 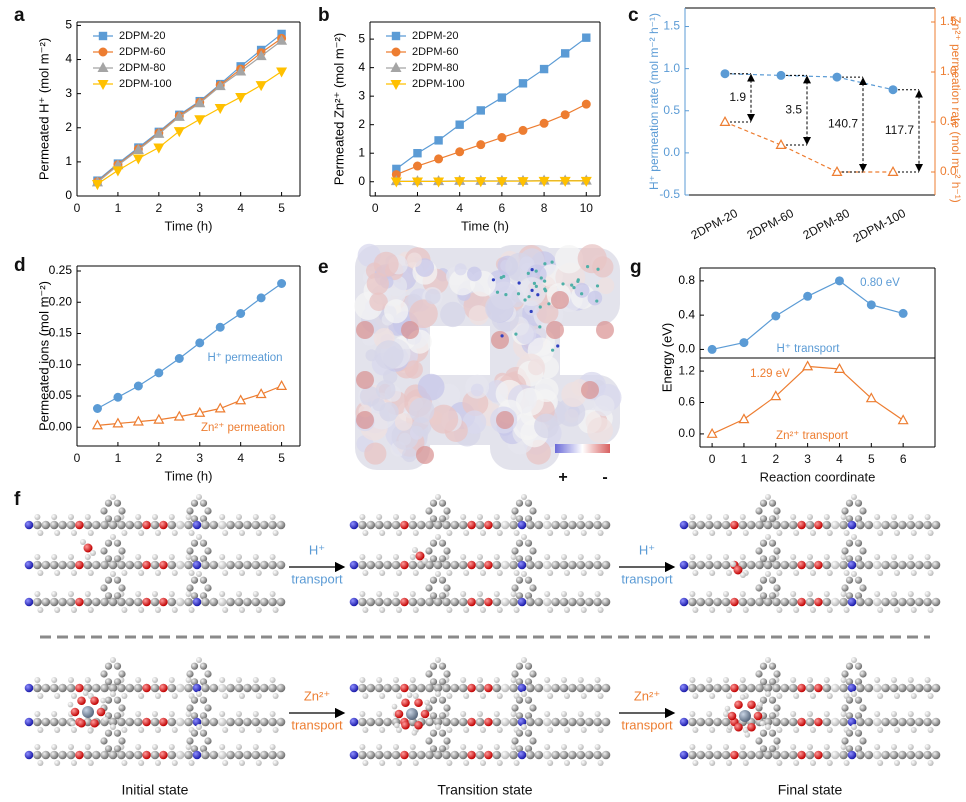 What do you see at coordinates (68, 25) in the screenshot?
I see `y-tick-label: 5` at bounding box center [68, 25].